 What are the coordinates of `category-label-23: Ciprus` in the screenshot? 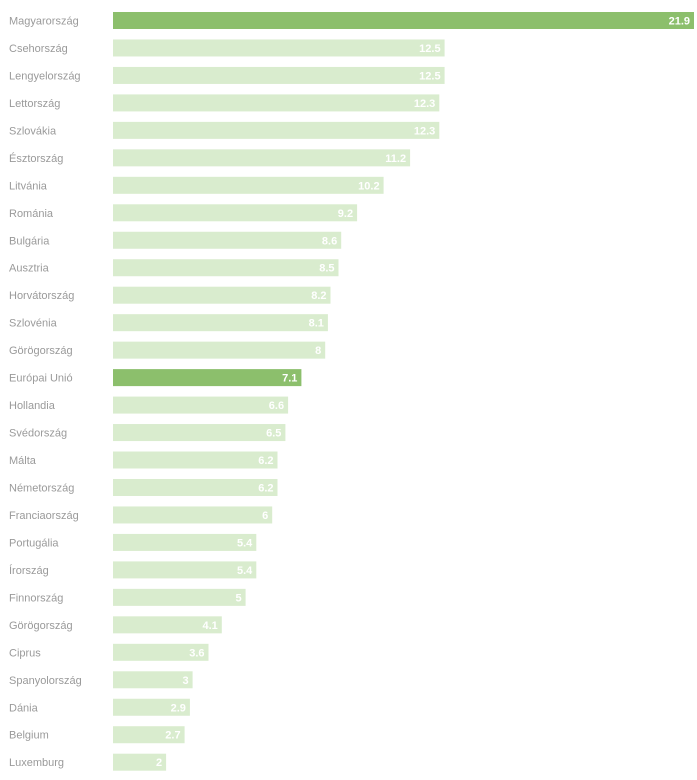 It's located at (25, 653).